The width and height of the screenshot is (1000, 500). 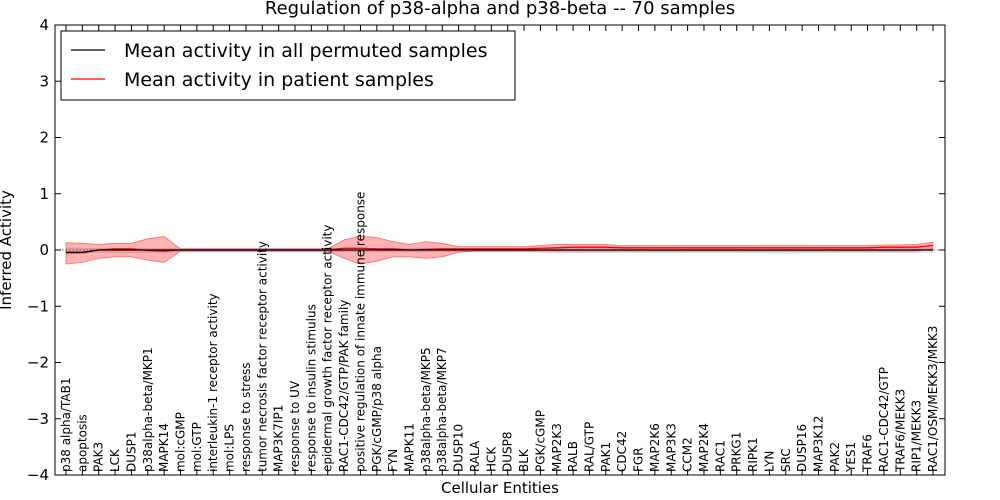 I want to click on legend-box, so click(x=288, y=65).